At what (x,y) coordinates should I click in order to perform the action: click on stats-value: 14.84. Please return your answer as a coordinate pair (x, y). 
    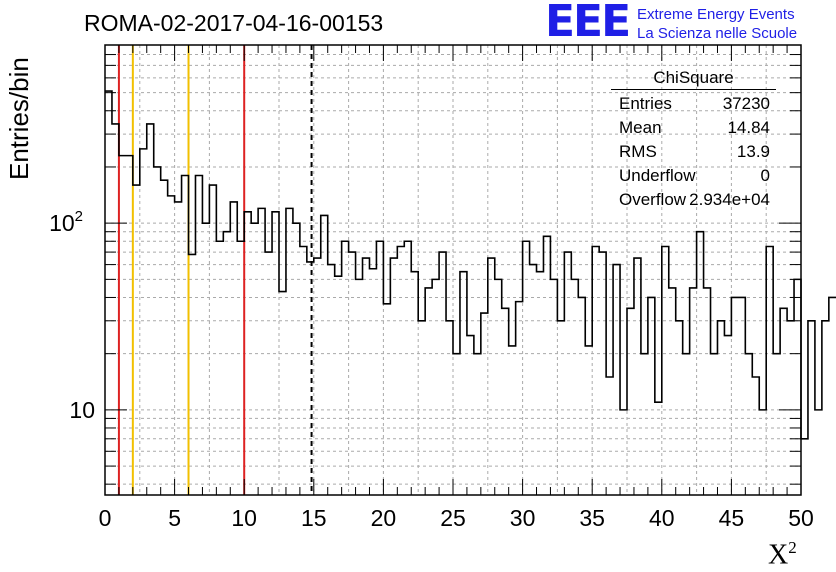
    Looking at the image, I should click on (748, 127).